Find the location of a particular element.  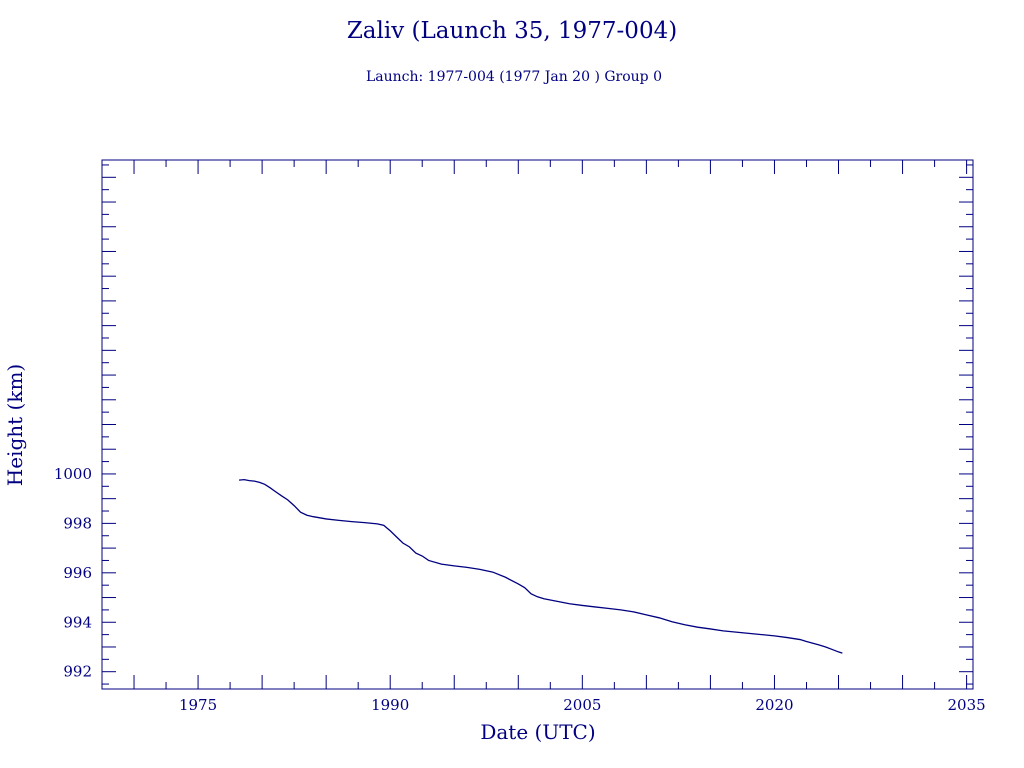

y-tick-label: 996 is located at coordinates (77, 573).